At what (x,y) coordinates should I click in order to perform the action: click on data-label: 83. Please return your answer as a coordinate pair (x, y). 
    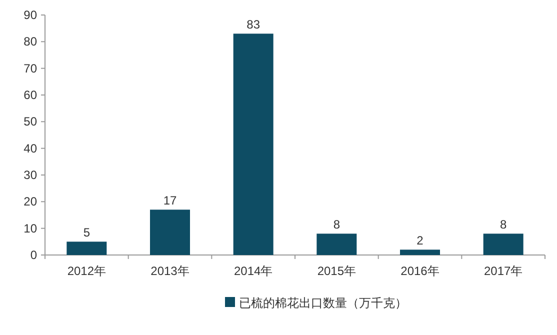
    Looking at the image, I should click on (253, 25).